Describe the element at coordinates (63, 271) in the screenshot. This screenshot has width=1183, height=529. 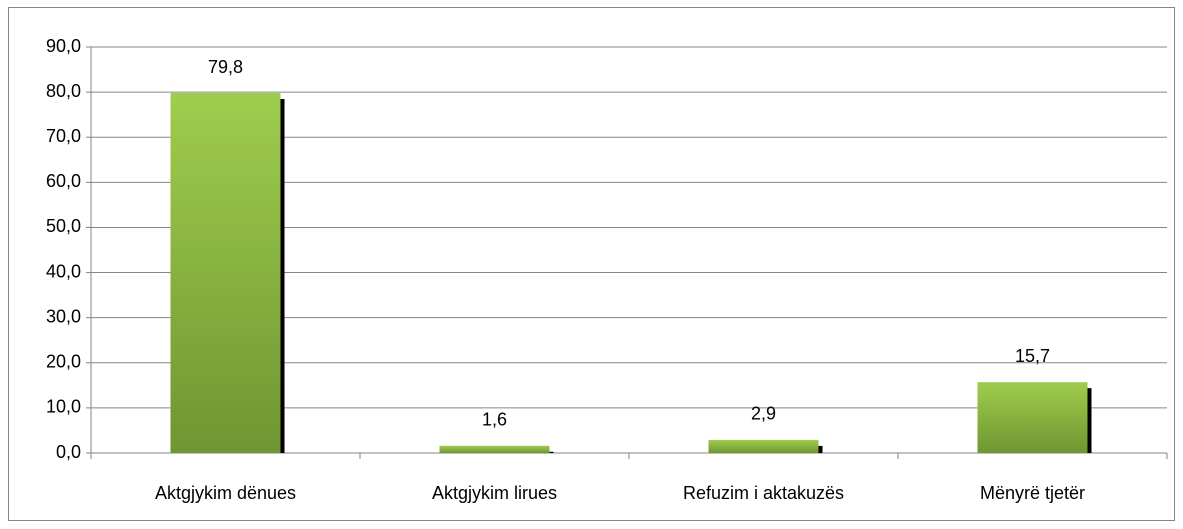
I see `y-tick-label: 40,0` at that location.